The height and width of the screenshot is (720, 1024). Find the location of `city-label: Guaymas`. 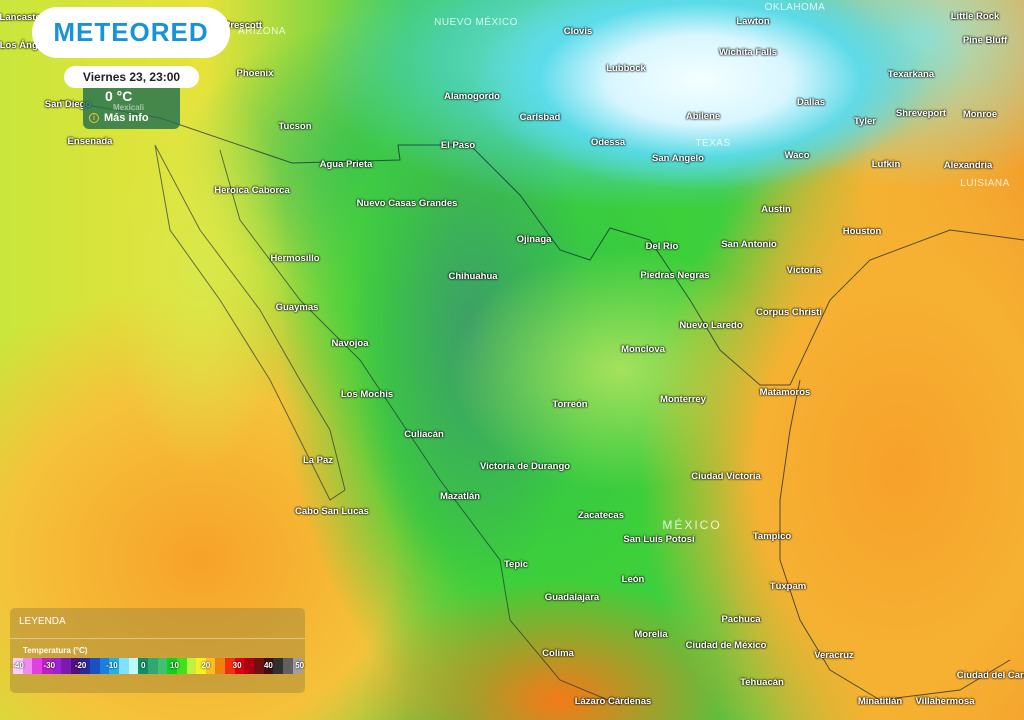

city-label: Guaymas is located at coordinates (297, 307).